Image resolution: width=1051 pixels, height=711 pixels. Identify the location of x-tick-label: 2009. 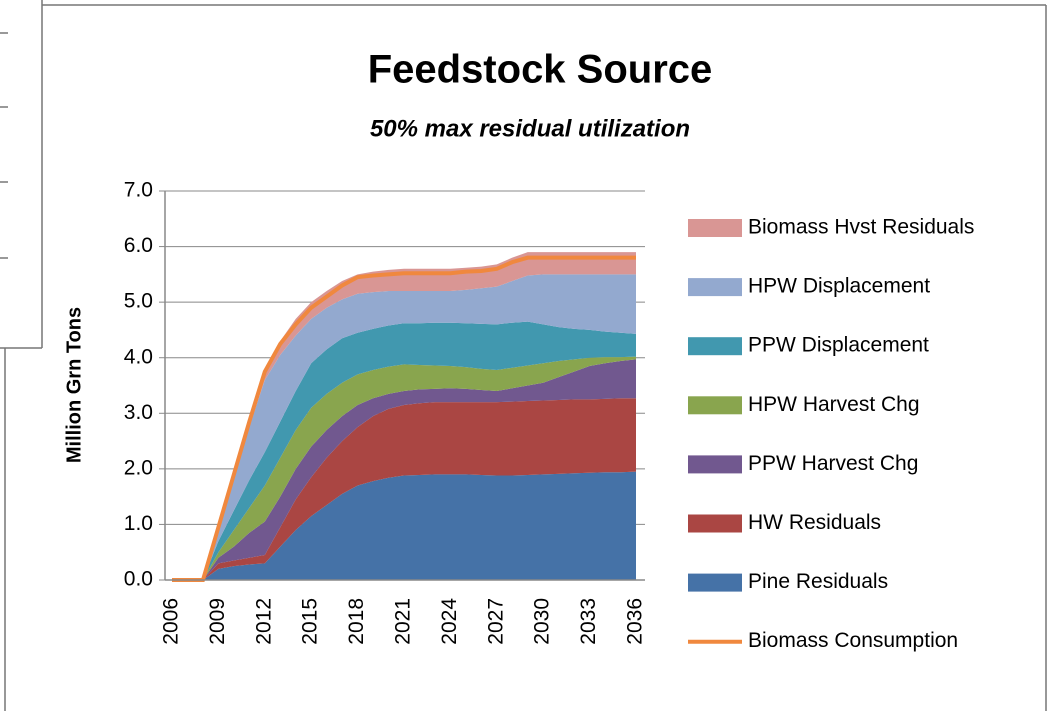
(217, 621).